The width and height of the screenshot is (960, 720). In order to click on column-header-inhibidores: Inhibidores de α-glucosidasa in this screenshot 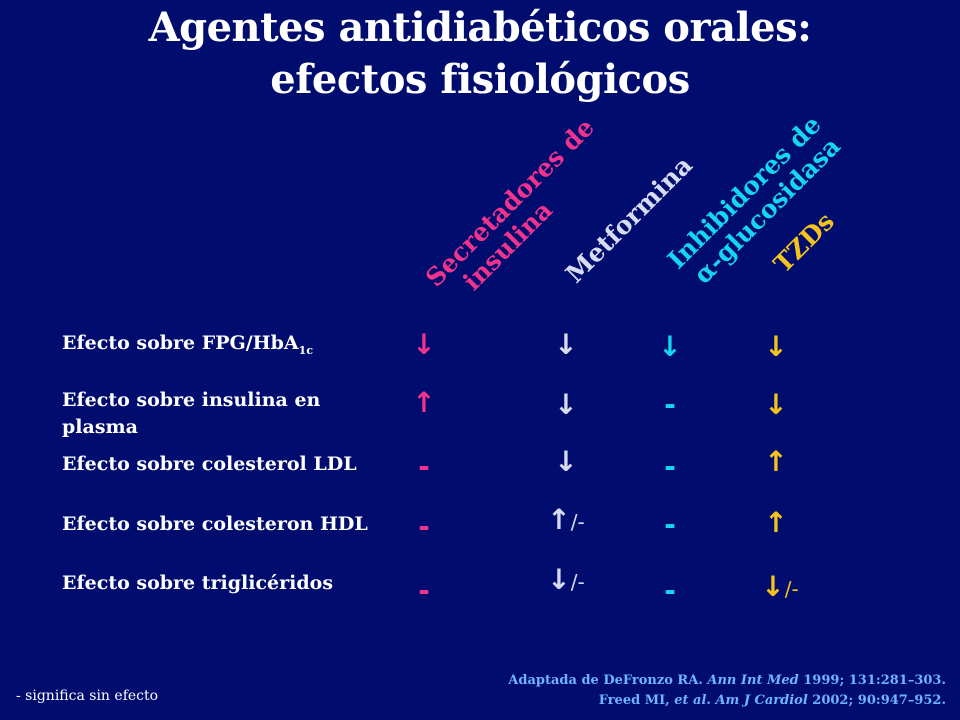, I will do `click(754, 202)`.